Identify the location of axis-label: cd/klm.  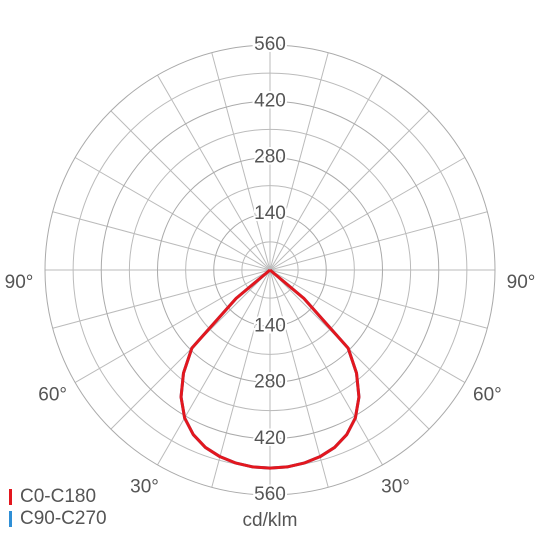
(270, 520).